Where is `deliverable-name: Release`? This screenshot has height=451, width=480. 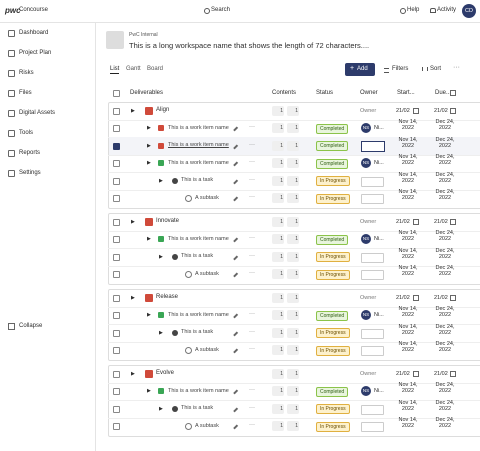
deliverable-name: Release is located at coordinates (167, 297).